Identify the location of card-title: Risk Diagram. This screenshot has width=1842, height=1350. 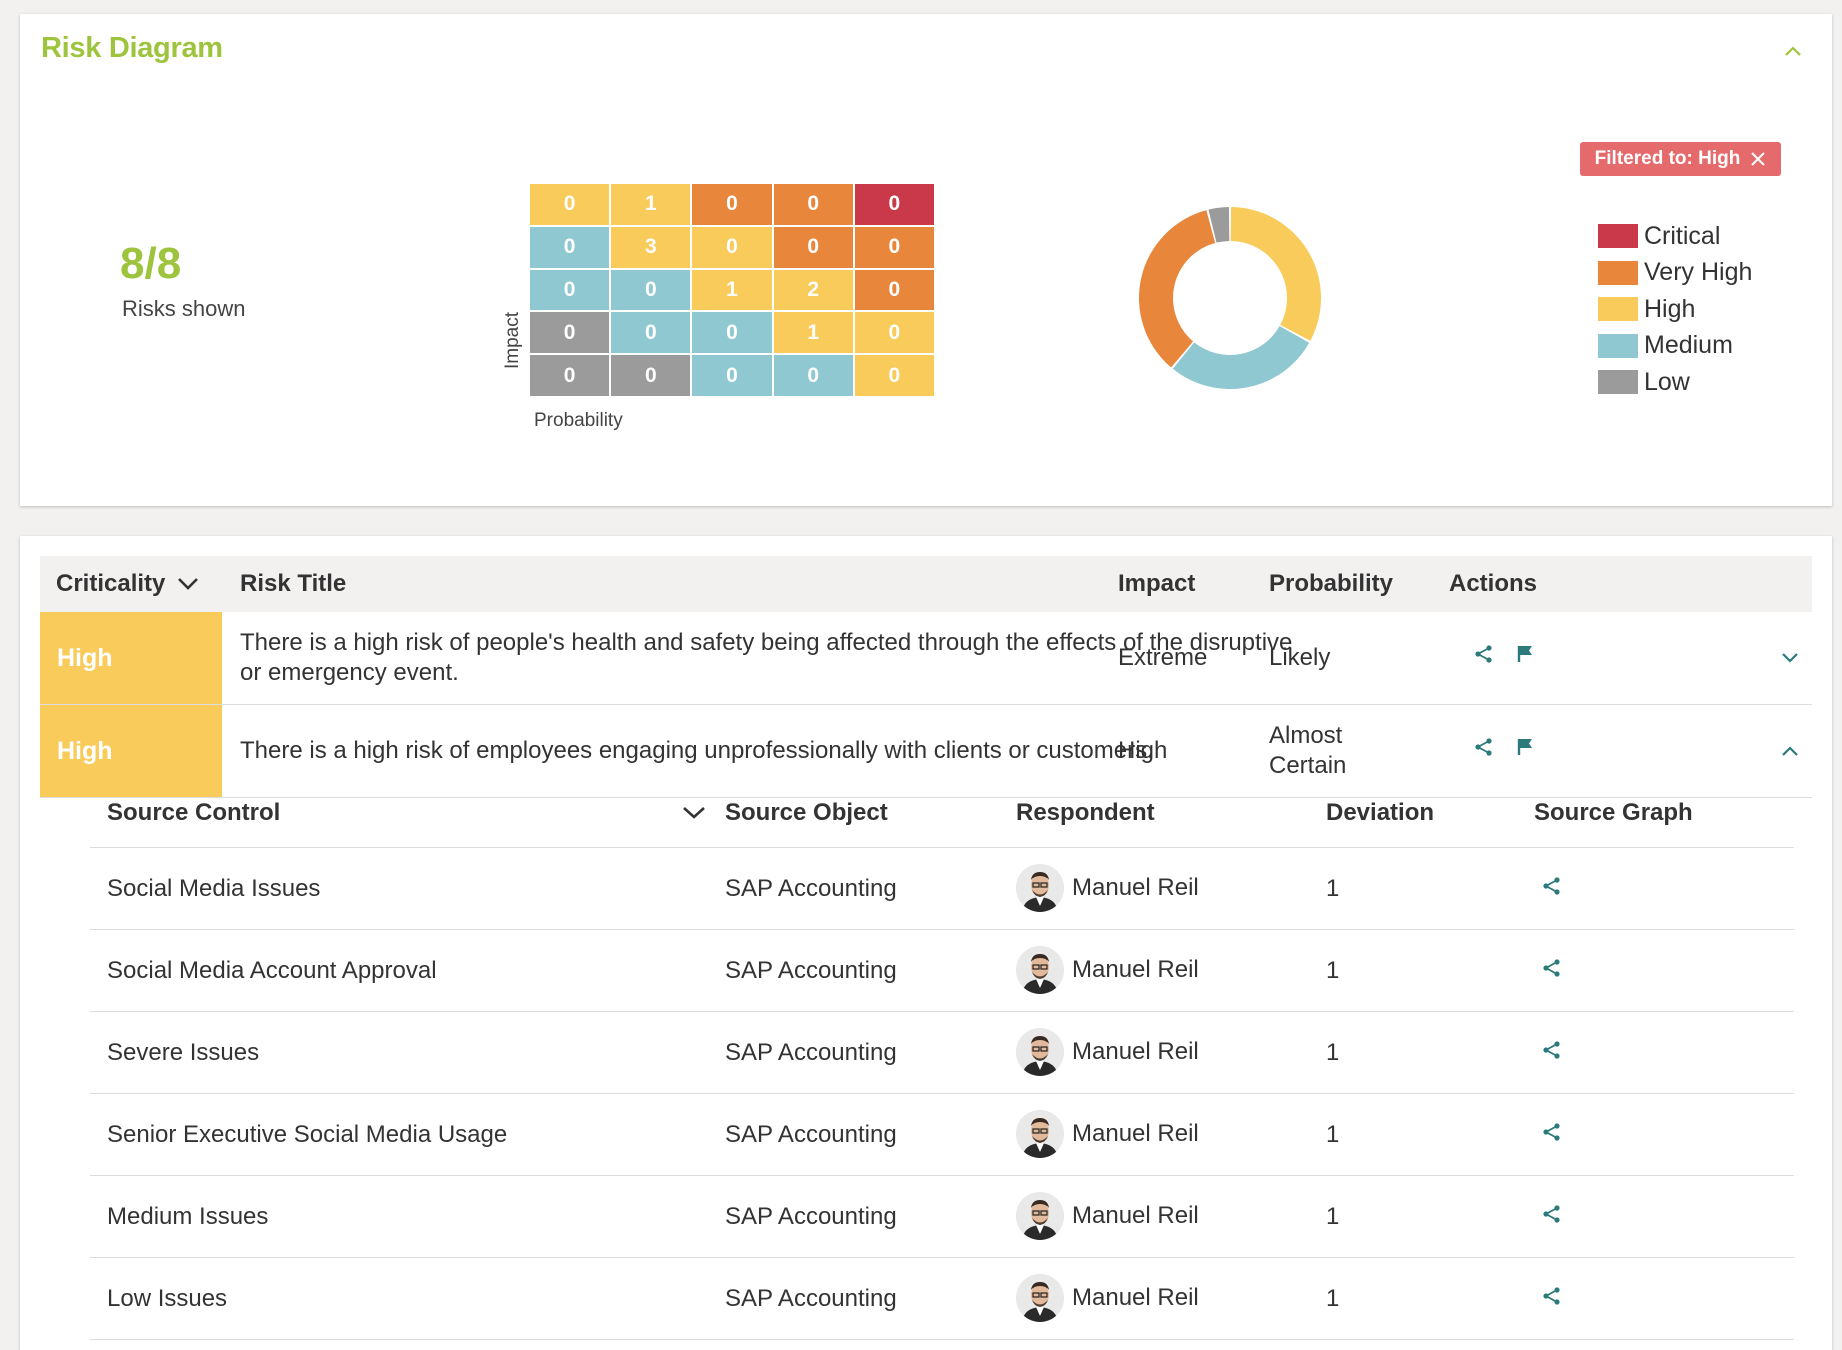
(132, 48).